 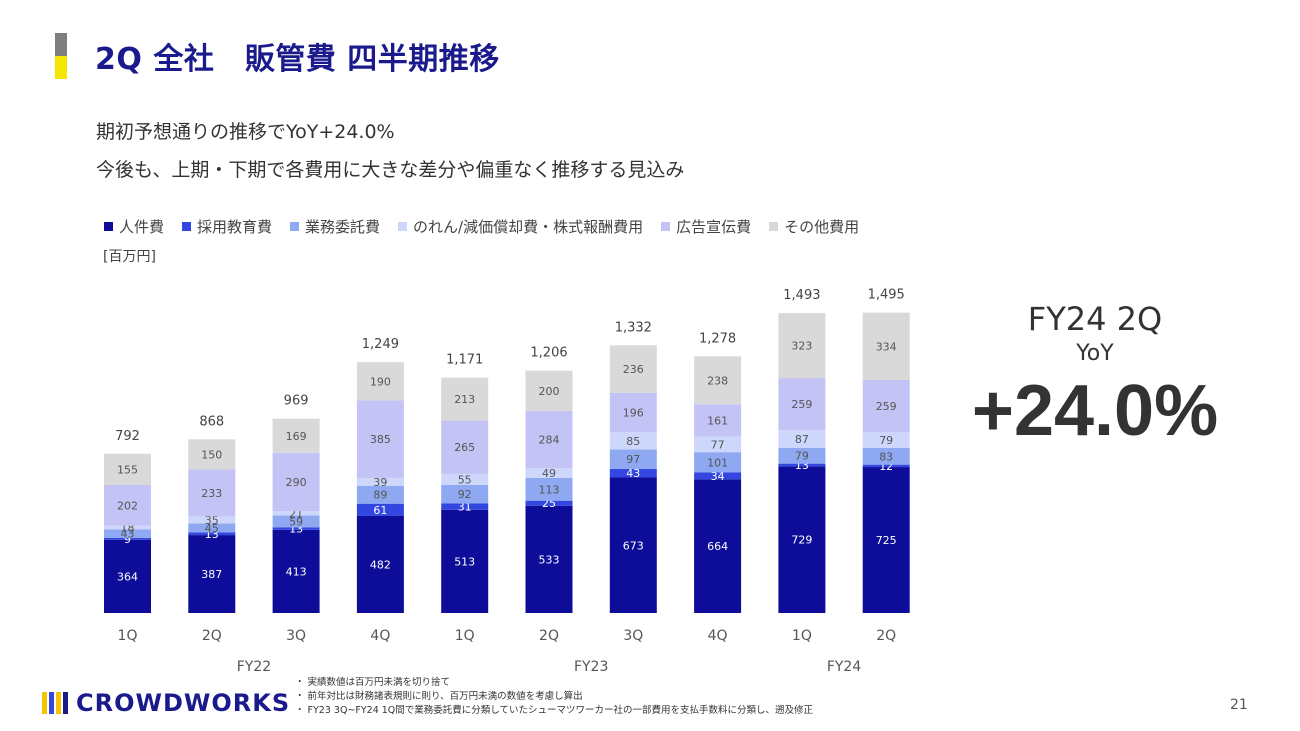 What do you see at coordinates (886, 406) in the screenshot?
I see `data-label: 259` at bounding box center [886, 406].